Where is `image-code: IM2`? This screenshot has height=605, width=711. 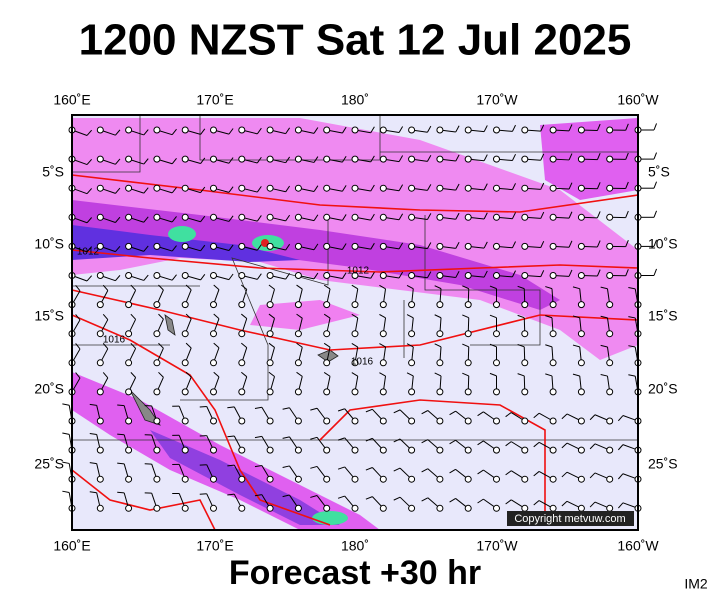 image-code: IM2 is located at coordinates (696, 584).